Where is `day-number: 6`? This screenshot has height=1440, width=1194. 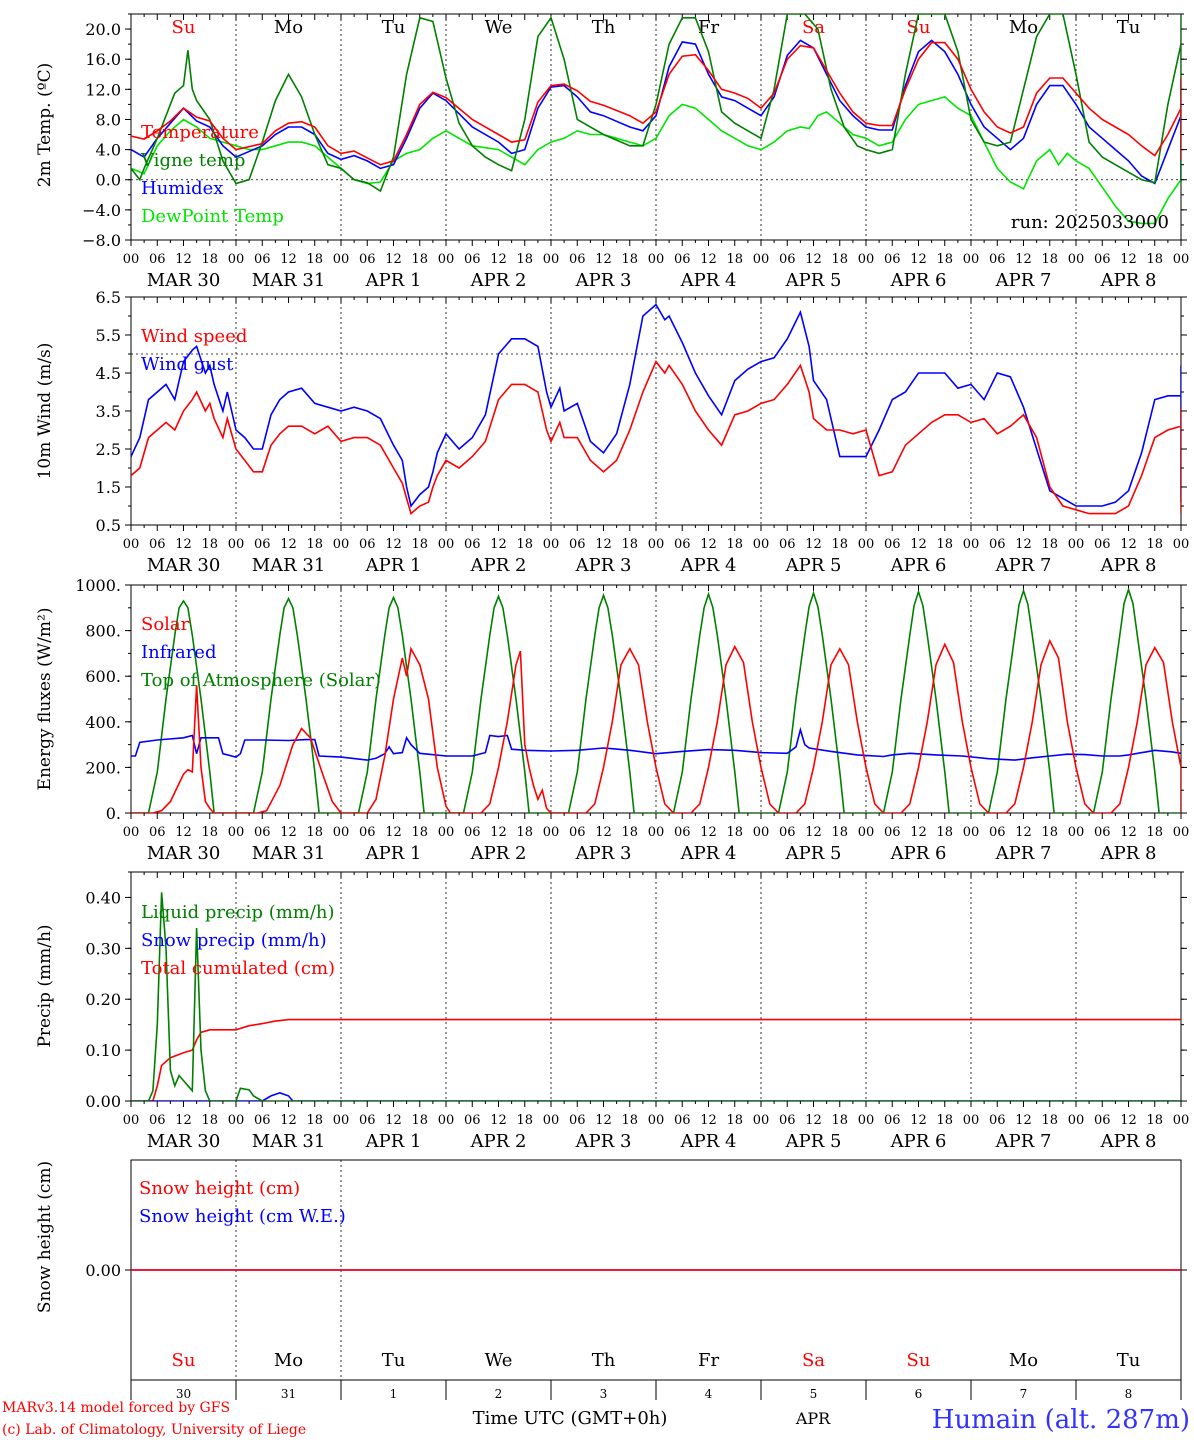 day-number: 6 is located at coordinates (919, 1394).